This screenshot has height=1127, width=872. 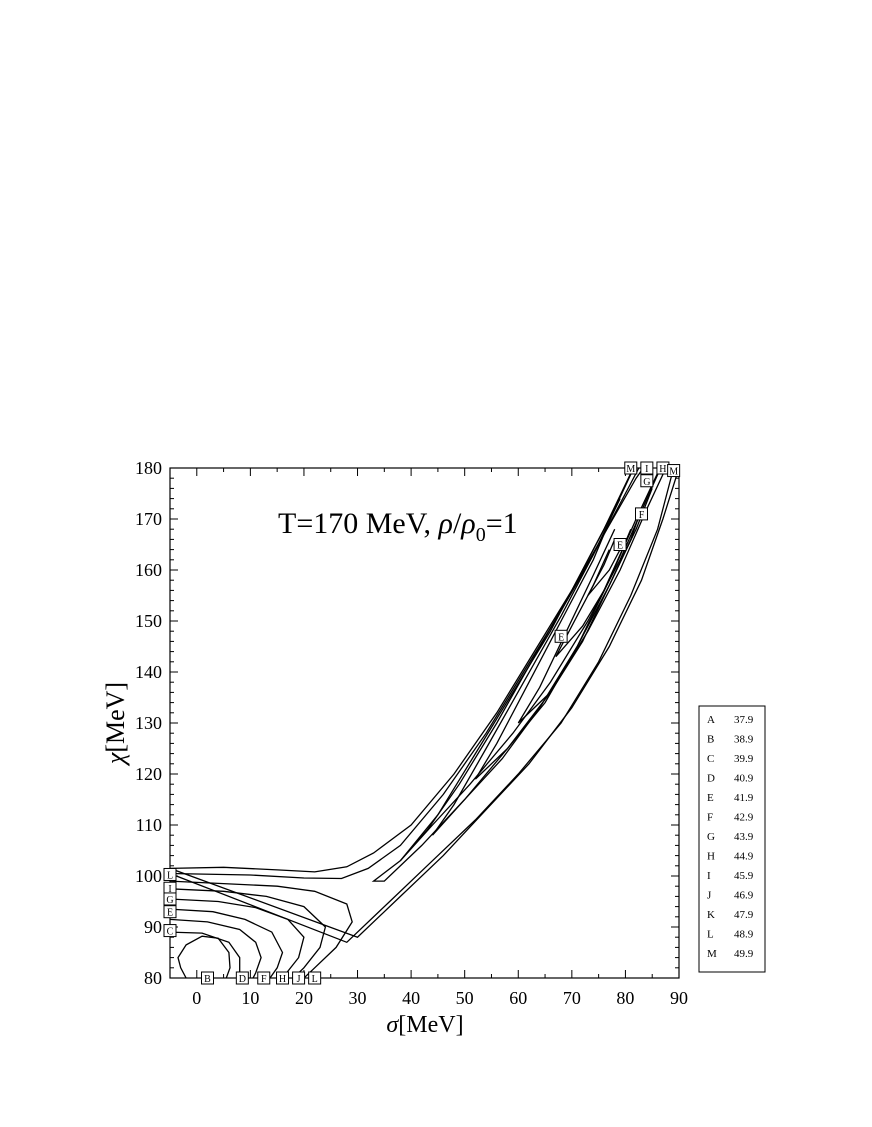 I want to click on legend-level-label: E, so click(x=710, y=798).